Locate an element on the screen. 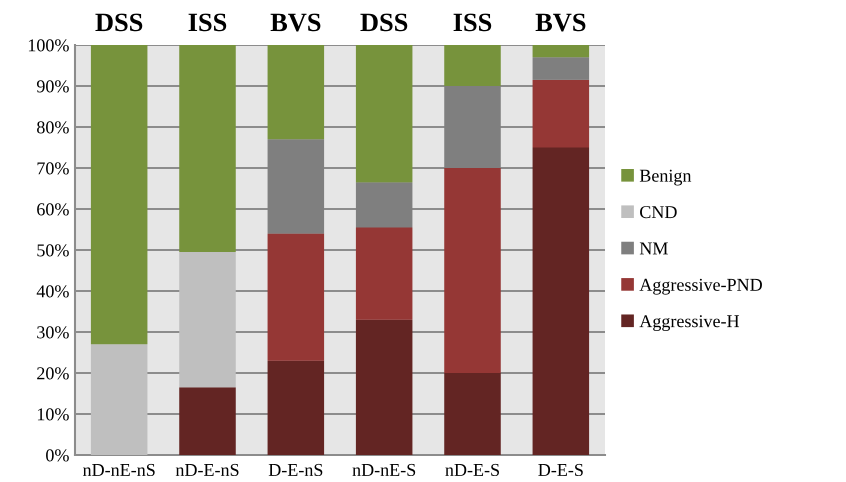  y-tick-label: 100% is located at coordinates (48, 45).